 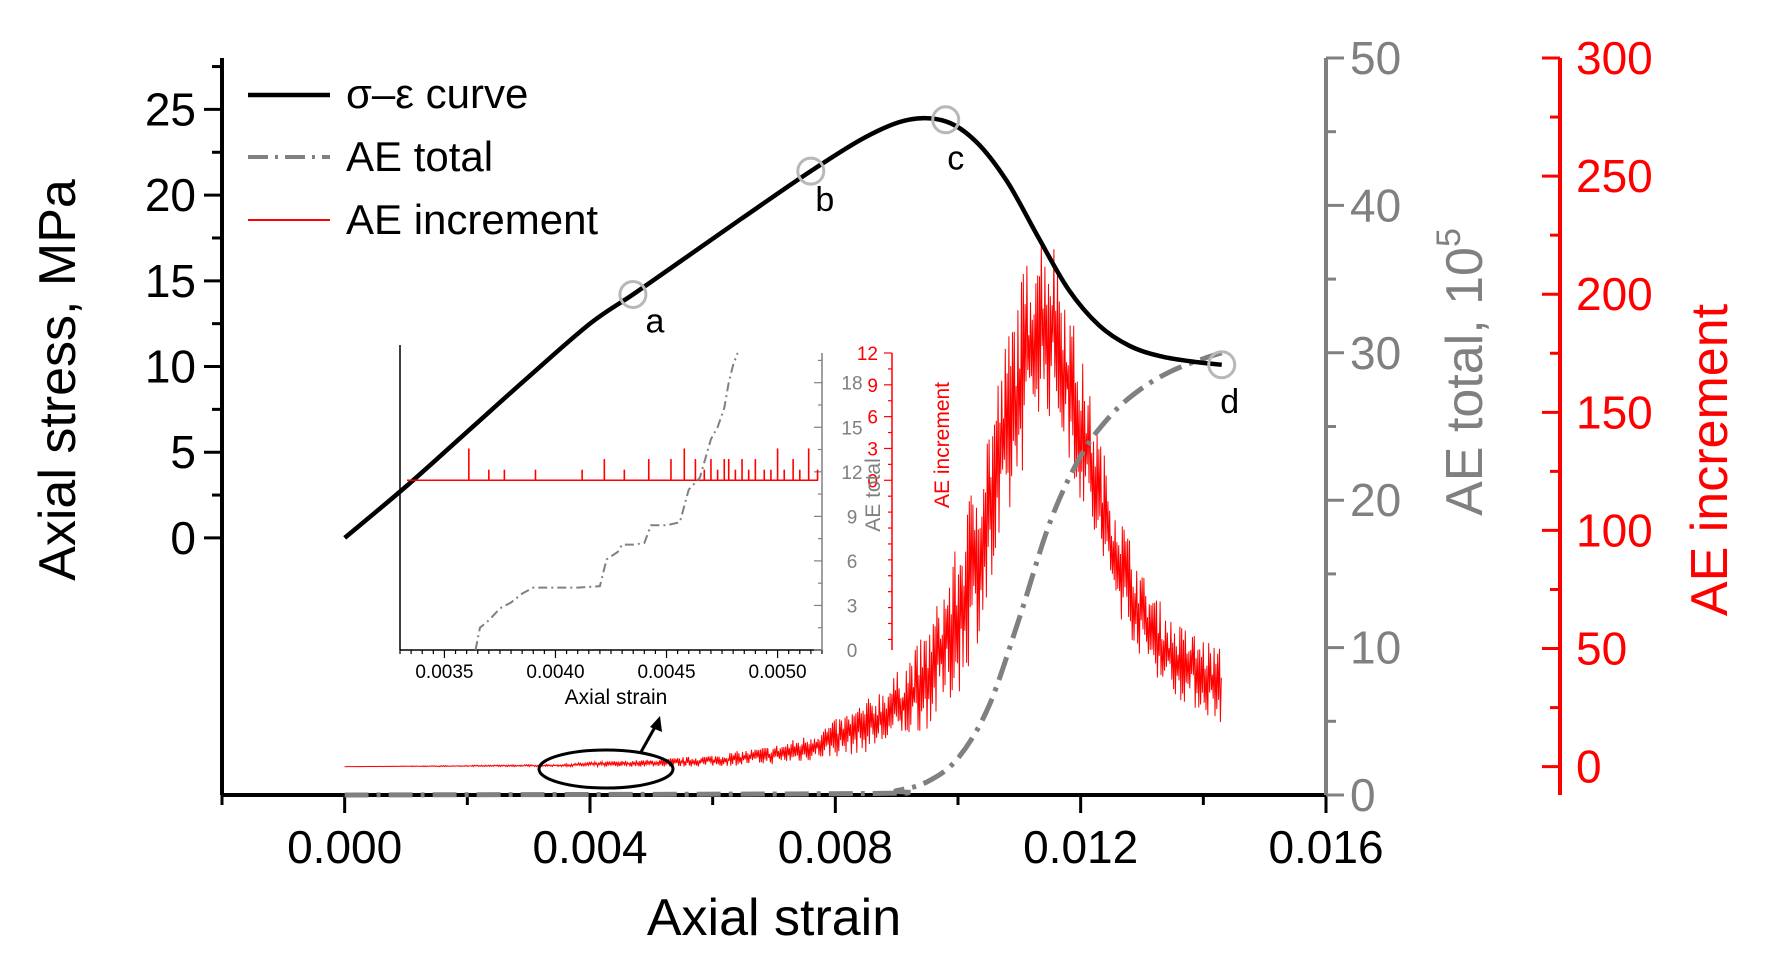 What do you see at coordinates (872, 418) in the screenshot?
I see `inset-increment-tick-label: 6` at bounding box center [872, 418].